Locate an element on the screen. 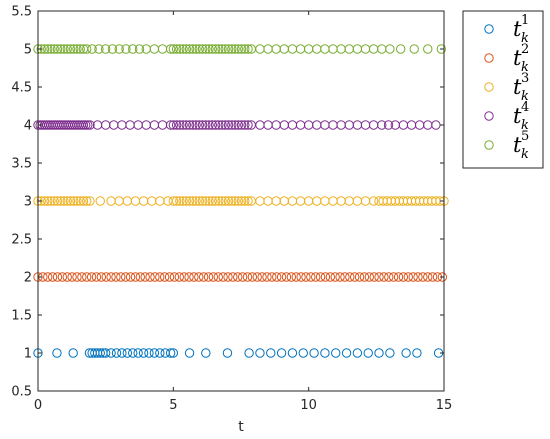 The height and width of the screenshot is (439, 550). x-tick-label: 10 is located at coordinates (308, 405).